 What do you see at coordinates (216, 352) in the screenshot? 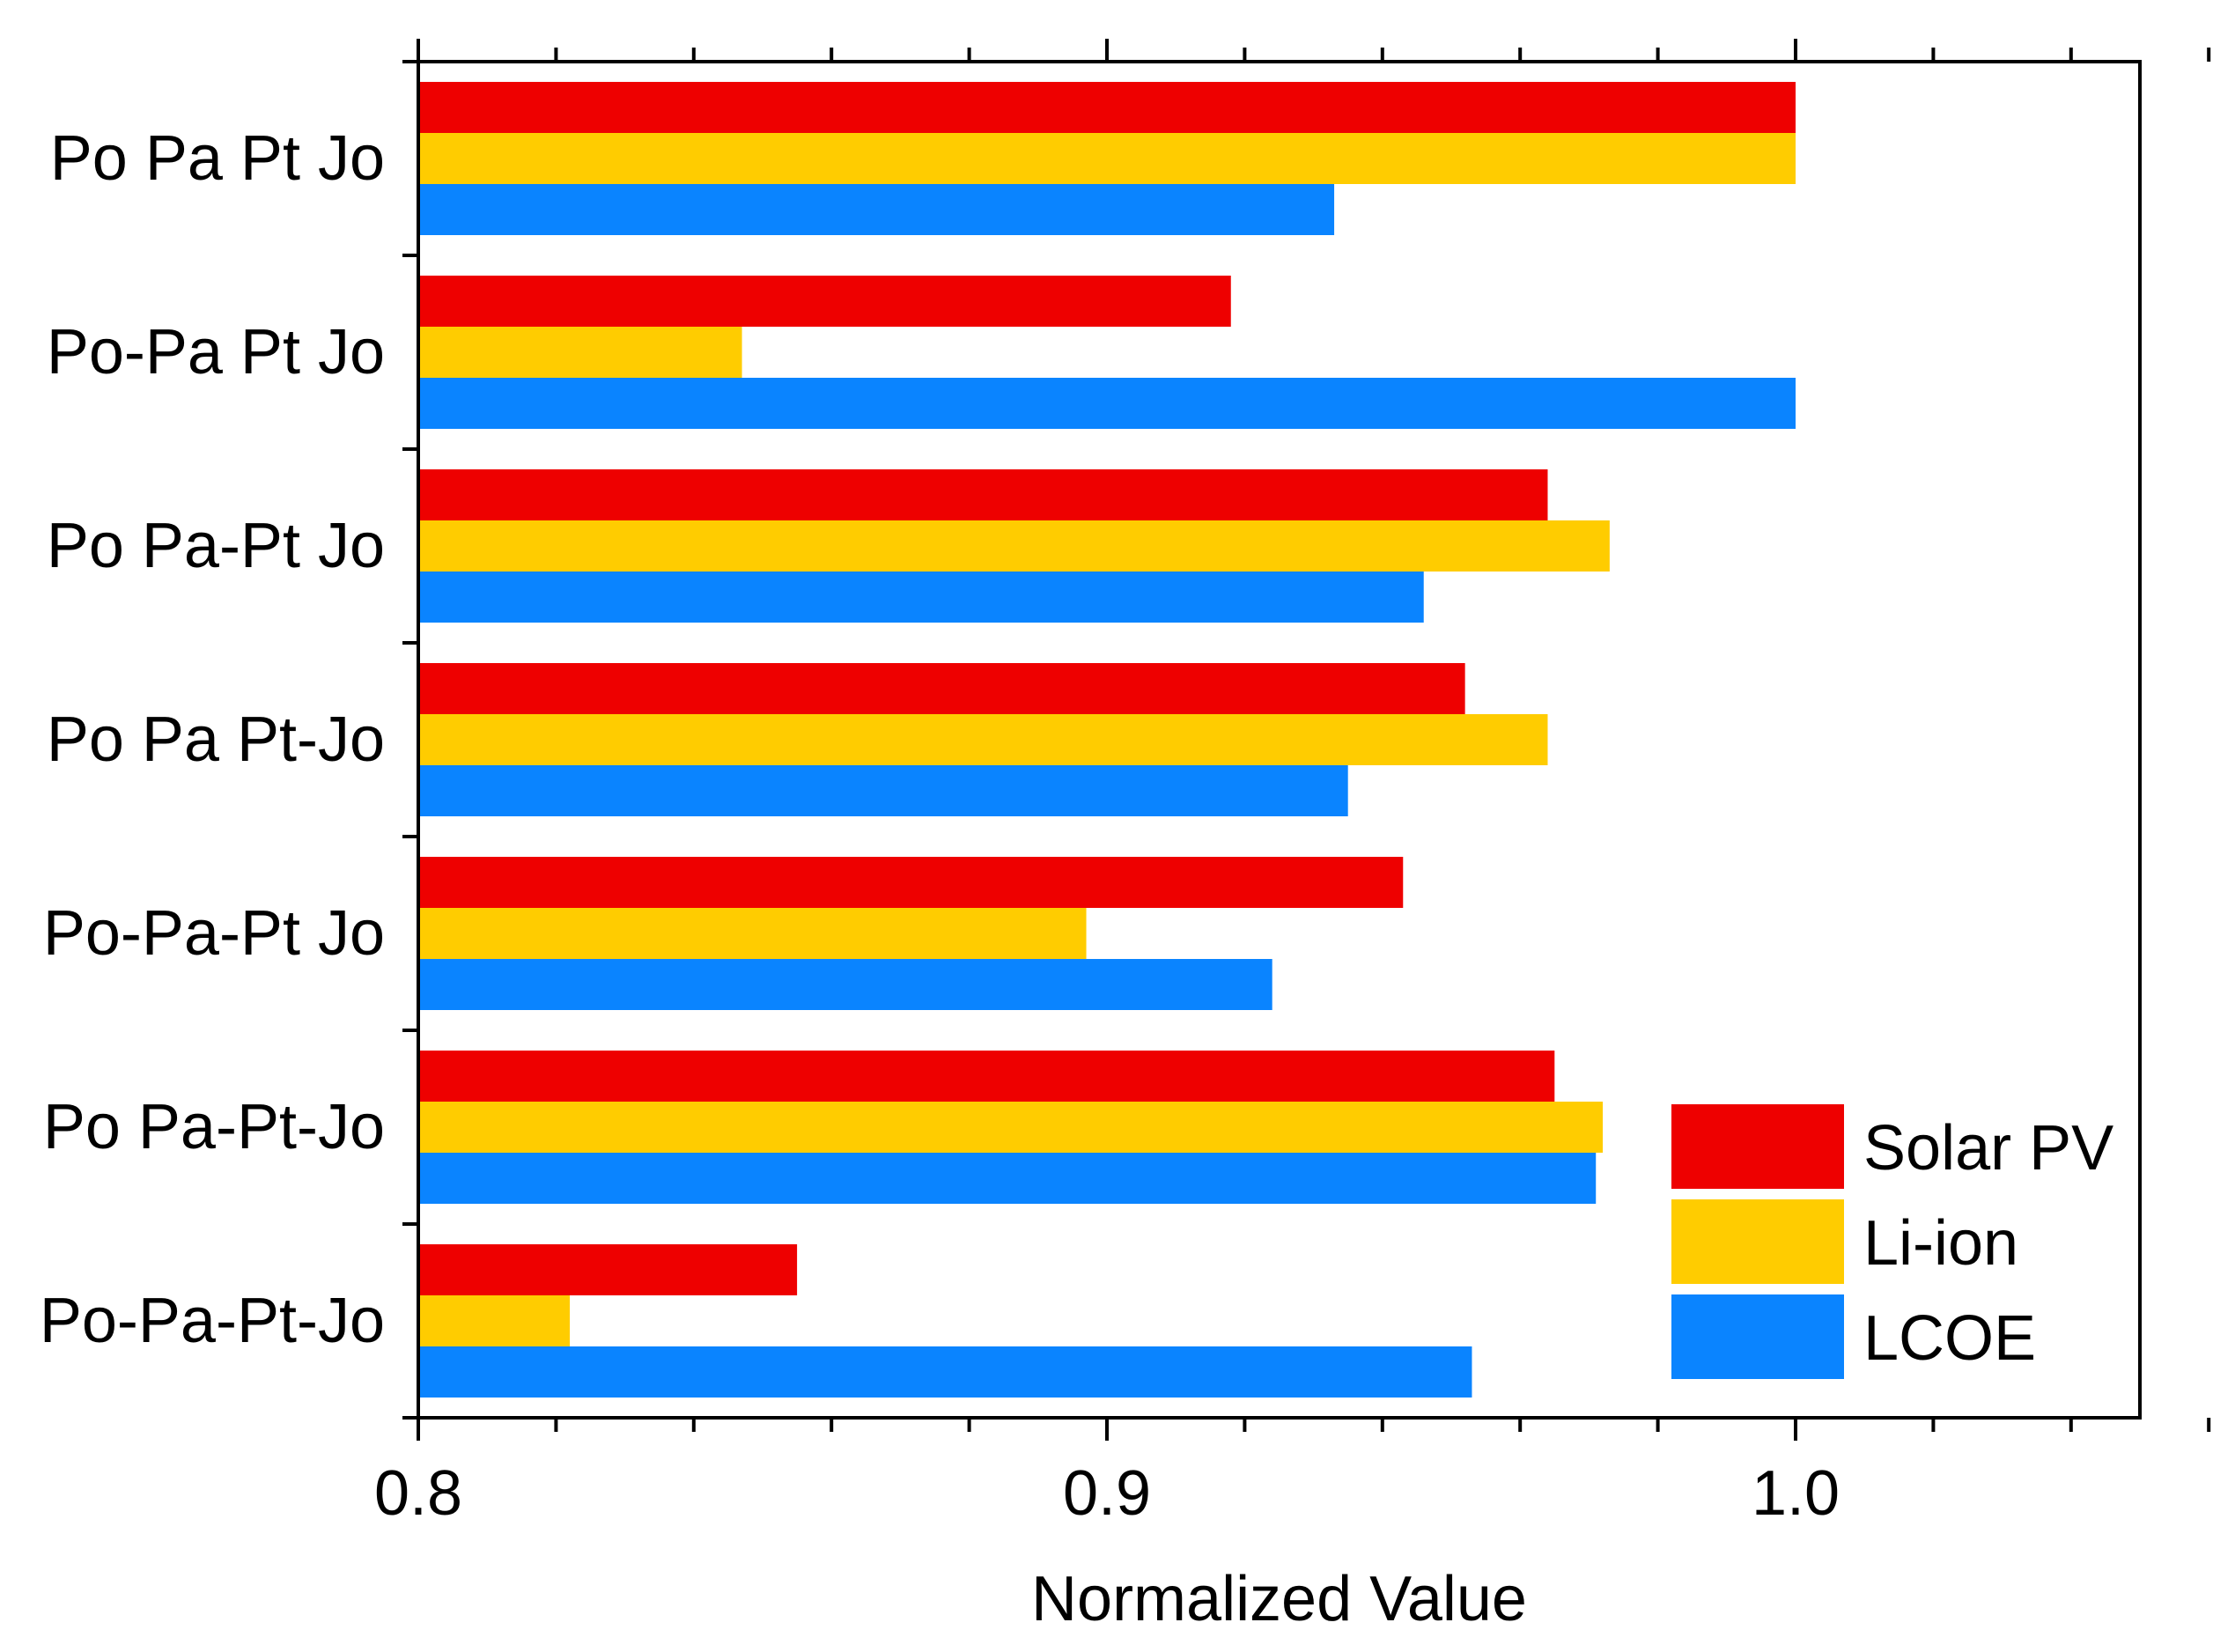
I see `category-label: Po-Pa Pt Jo` at bounding box center [216, 352].